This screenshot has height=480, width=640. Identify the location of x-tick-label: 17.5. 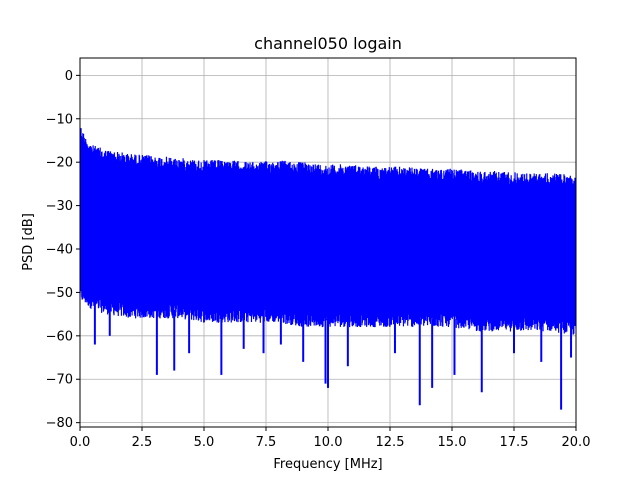
(514, 442).